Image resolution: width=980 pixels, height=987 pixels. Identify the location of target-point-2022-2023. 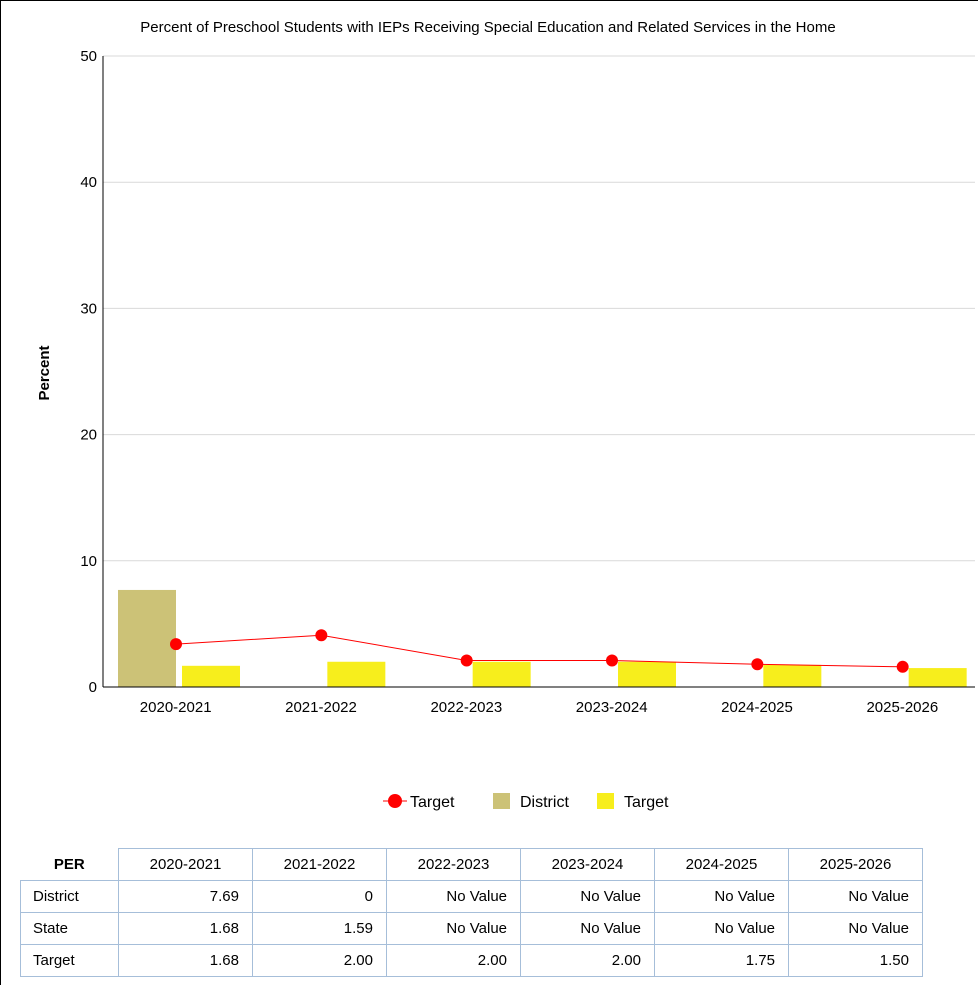
(466, 660).